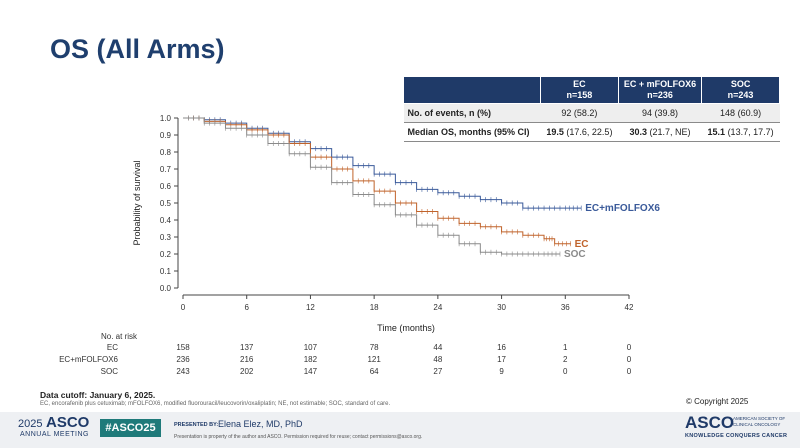 This screenshot has width=800, height=448. What do you see at coordinates (501, 371) in the screenshot?
I see `risk-value: 9` at bounding box center [501, 371].